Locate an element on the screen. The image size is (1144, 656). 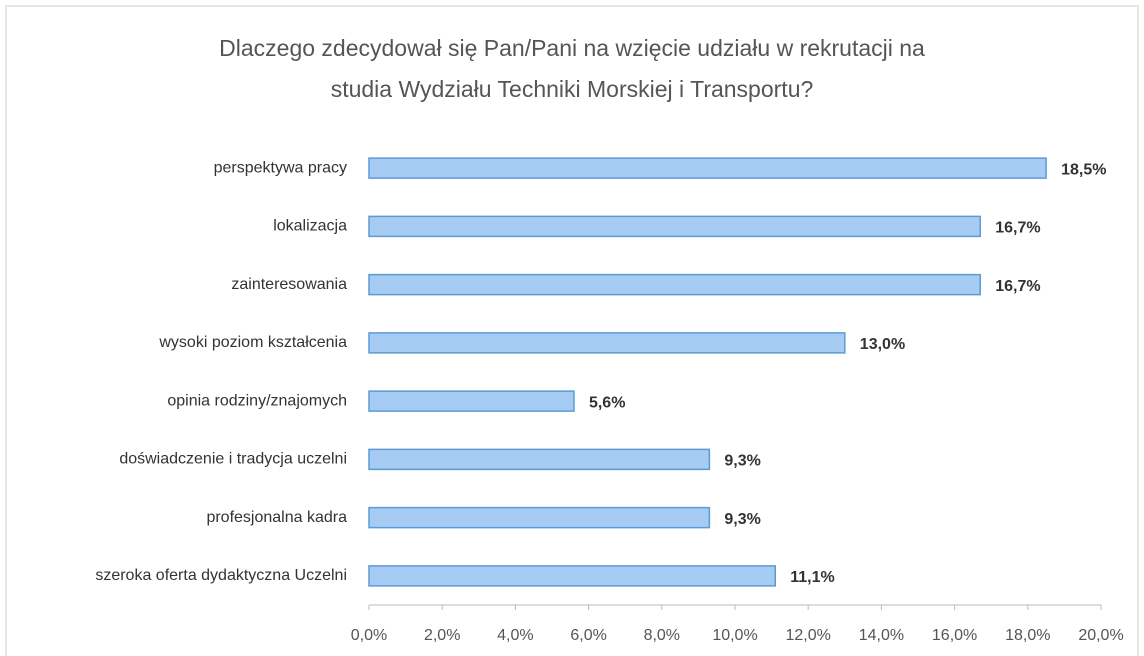
value-label: 5,6% is located at coordinates (607, 402).